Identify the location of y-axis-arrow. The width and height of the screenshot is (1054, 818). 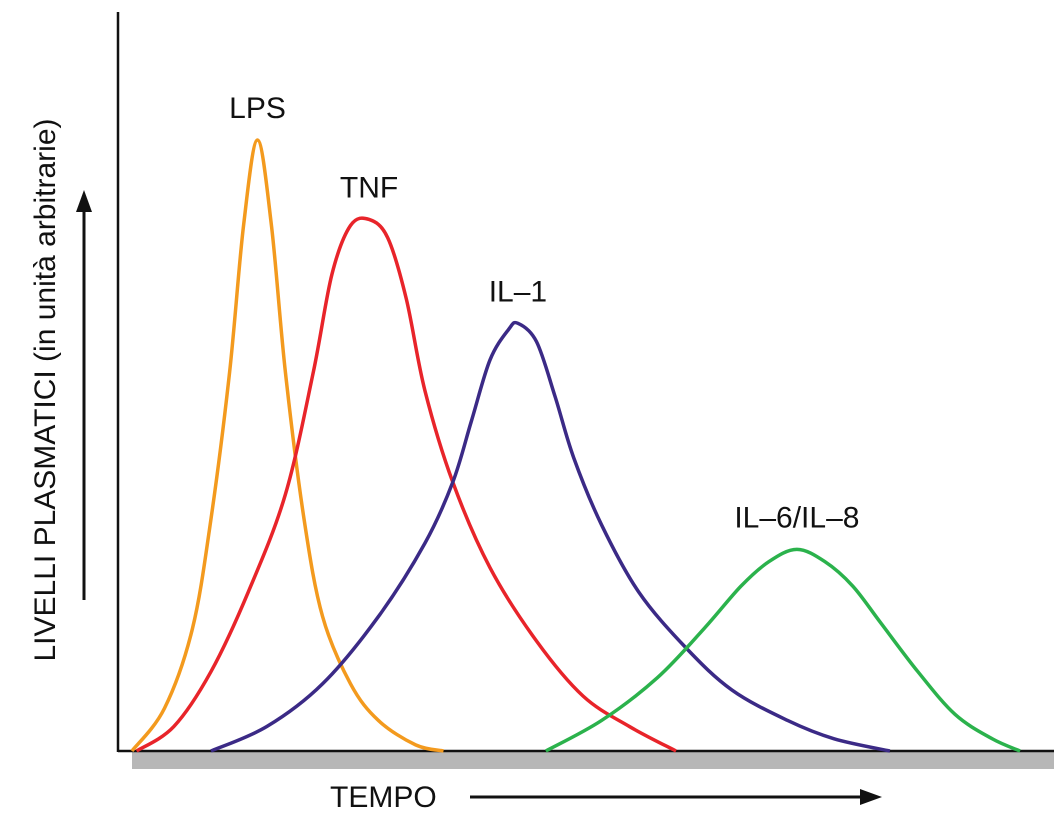
(84, 395).